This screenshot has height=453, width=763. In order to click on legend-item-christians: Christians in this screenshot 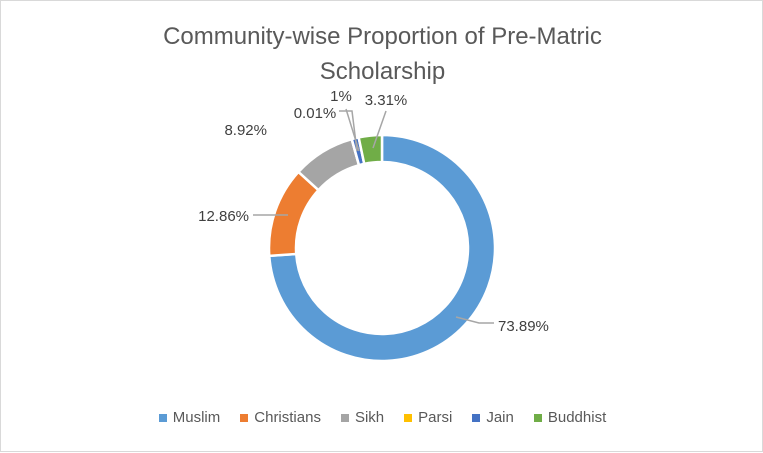, I will do `click(280, 417)`.